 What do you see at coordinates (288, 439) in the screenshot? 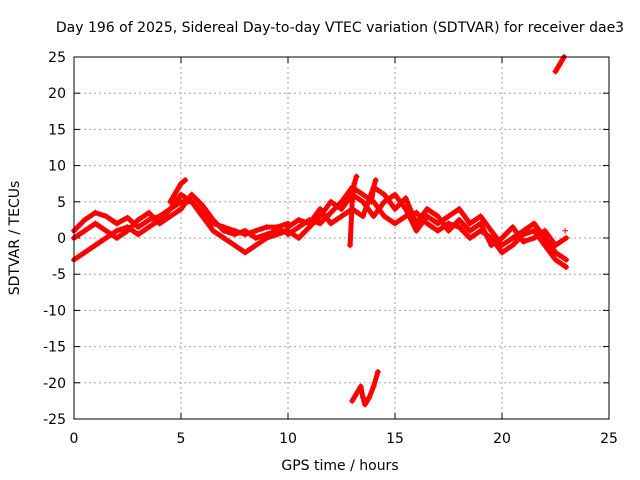
I see `x-tick-label: 10` at bounding box center [288, 439].